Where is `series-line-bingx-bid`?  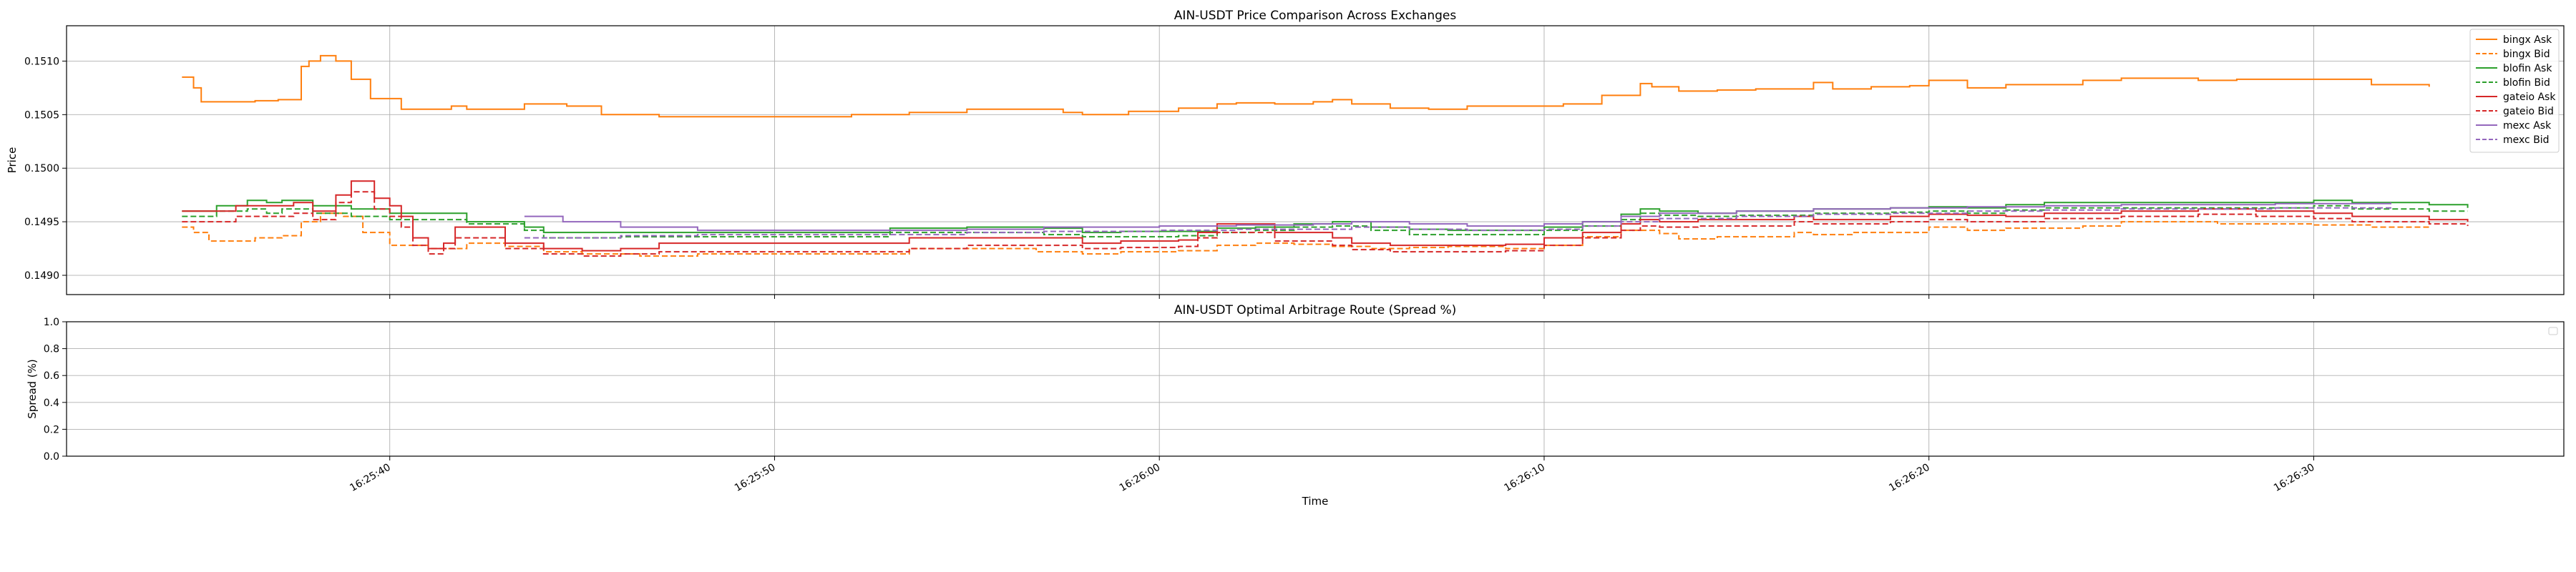
series-line-bingx-bid is located at coordinates (1305, 234).